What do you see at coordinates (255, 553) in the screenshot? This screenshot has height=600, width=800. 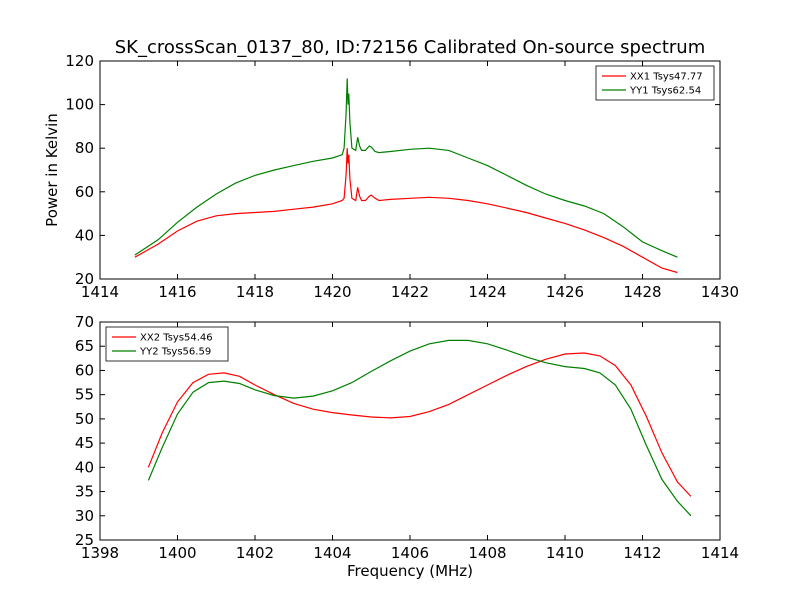 I see `x-tick-label: 1402` at bounding box center [255, 553].